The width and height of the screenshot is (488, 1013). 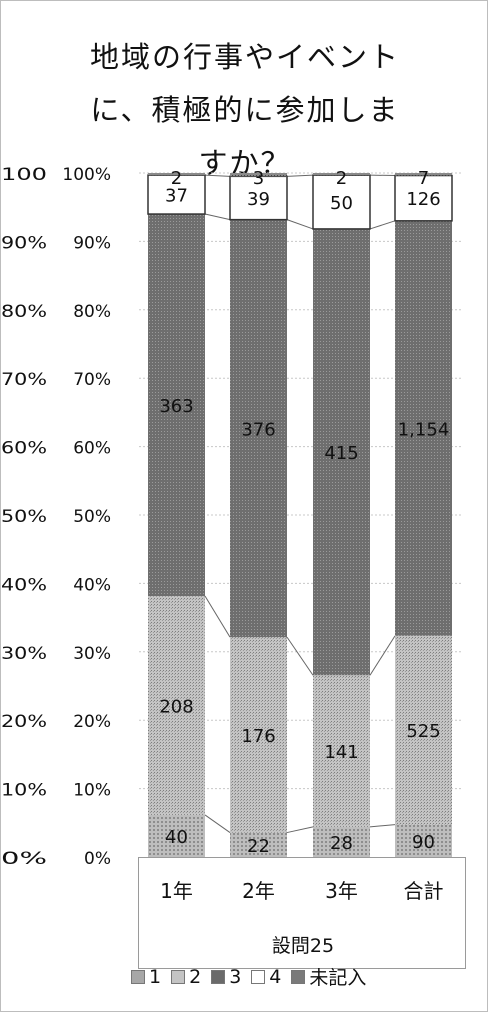 What do you see at coordinates (92, 380) in the screenshot?
I see `y-tick-label: 70%` at bounding box center [92, 380].